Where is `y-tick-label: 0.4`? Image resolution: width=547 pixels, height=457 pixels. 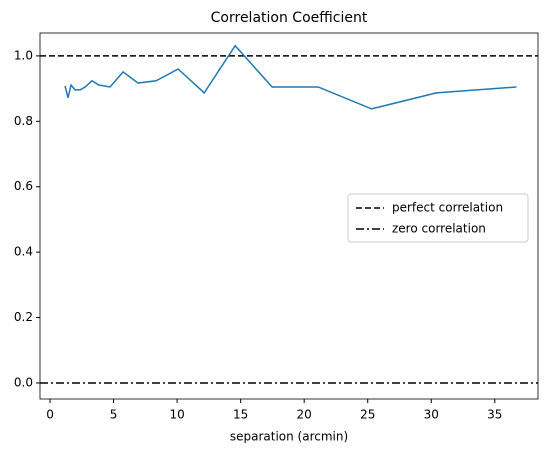 y-tick-label: 0.4 is located at coordinates (23, 252).